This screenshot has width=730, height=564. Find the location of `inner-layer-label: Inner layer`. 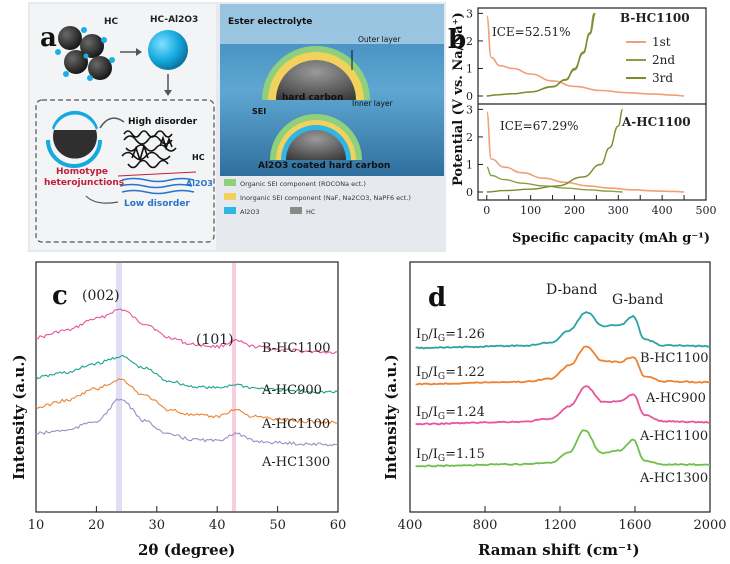

inner-layer-label: Inner layer is located at coordinates (373, 103).